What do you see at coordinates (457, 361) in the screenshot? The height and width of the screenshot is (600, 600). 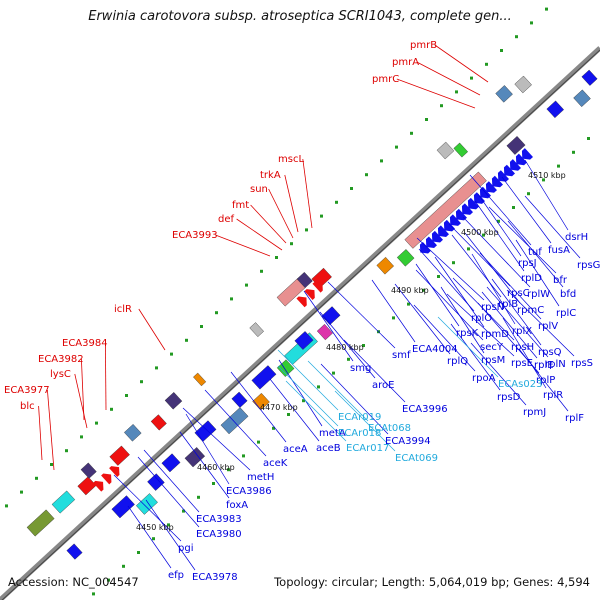 I see `label-reverse-27: rplQ` at bounding box center [457, 361].